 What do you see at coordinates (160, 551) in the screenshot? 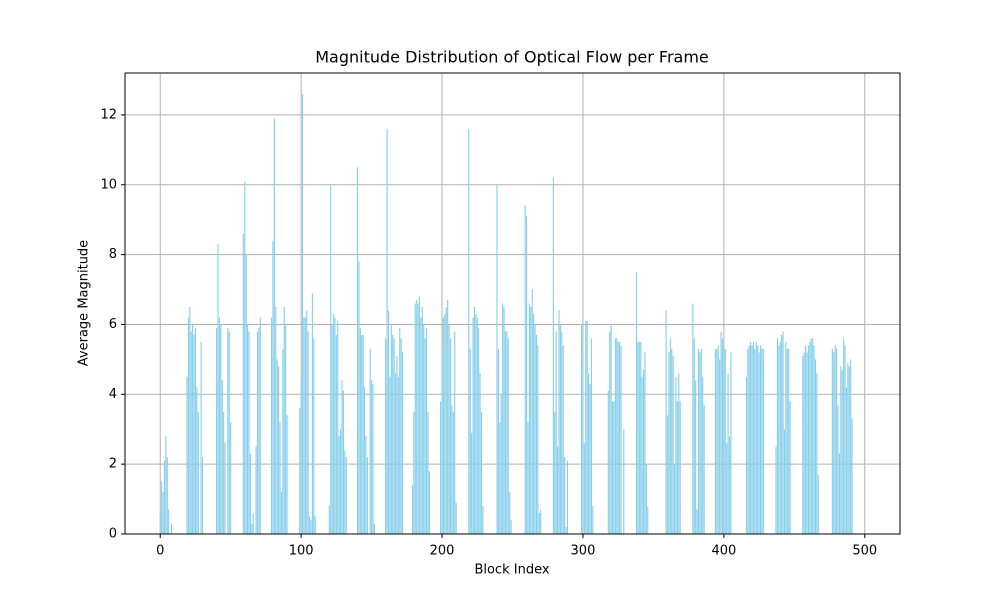
I see `x-tick-label: 0` at bounding box center [160, 551].